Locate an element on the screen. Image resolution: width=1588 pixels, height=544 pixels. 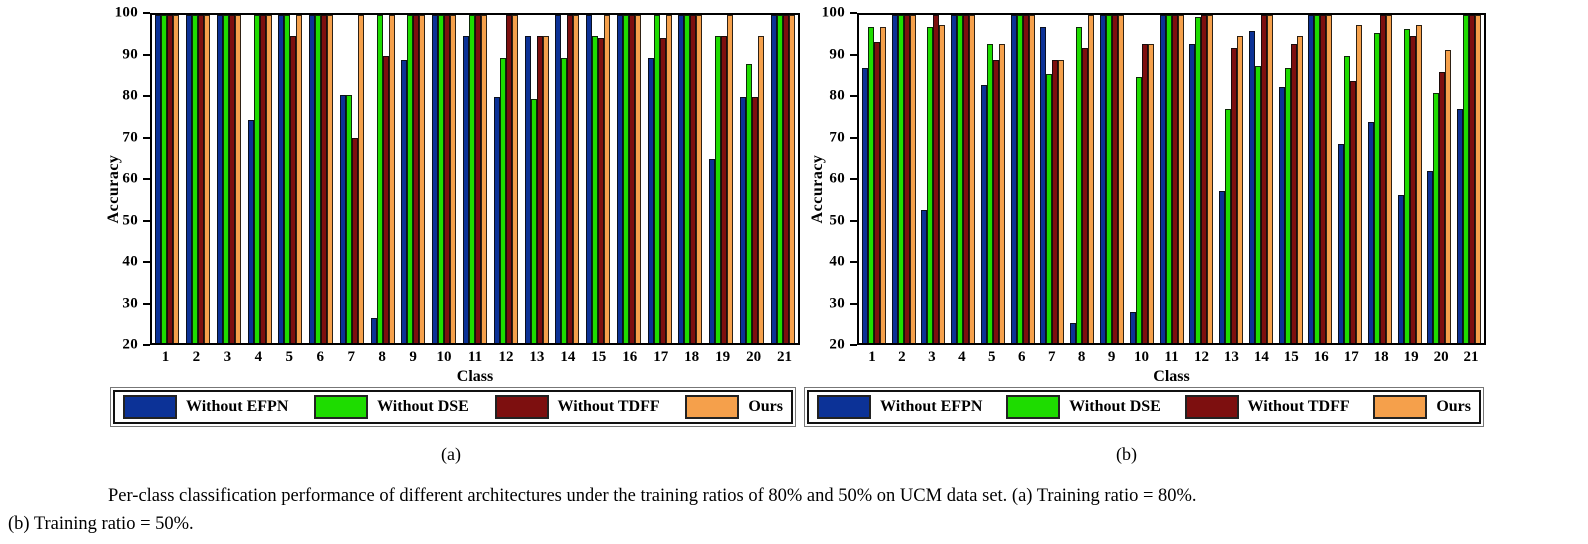
x-tick-label: 8 is located at coordinates (1081, 357).